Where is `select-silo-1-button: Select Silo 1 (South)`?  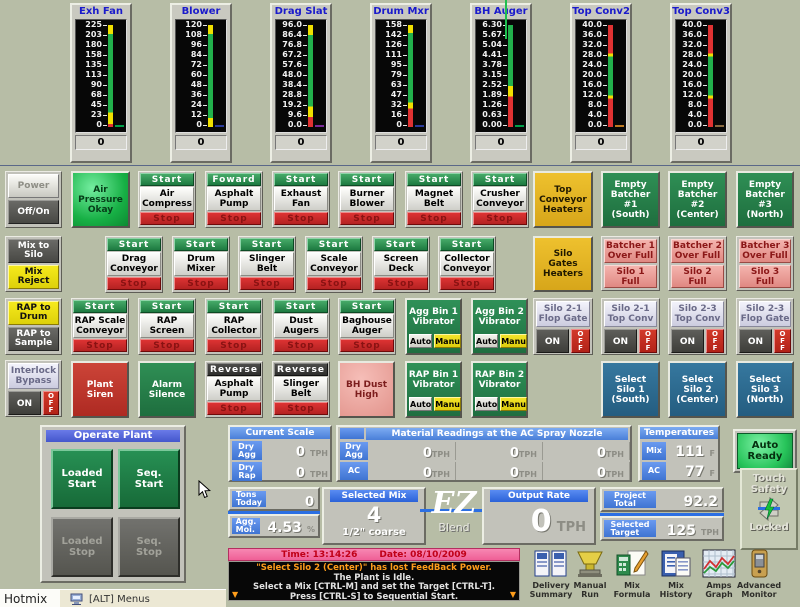 select-silo-1-button: Select Silo 1 (South) is located at coordinates (630, 389).